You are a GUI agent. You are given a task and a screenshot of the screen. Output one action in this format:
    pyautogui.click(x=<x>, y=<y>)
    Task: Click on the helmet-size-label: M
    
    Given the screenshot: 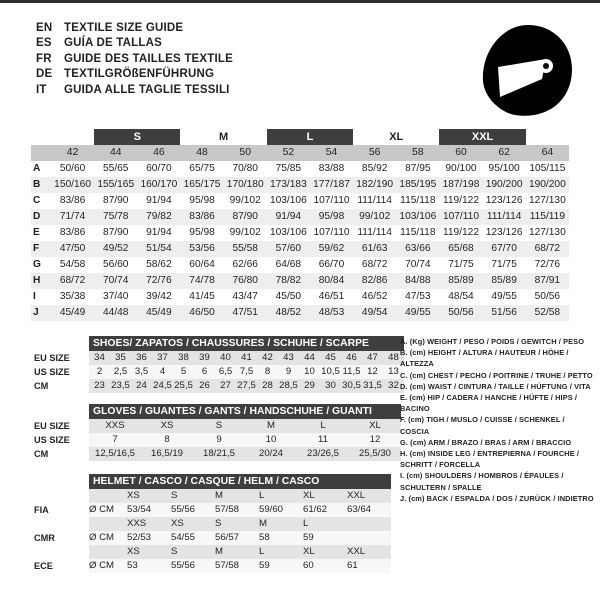 What is the action you would take?
    pyautogui.click(x=281, y=524)
    